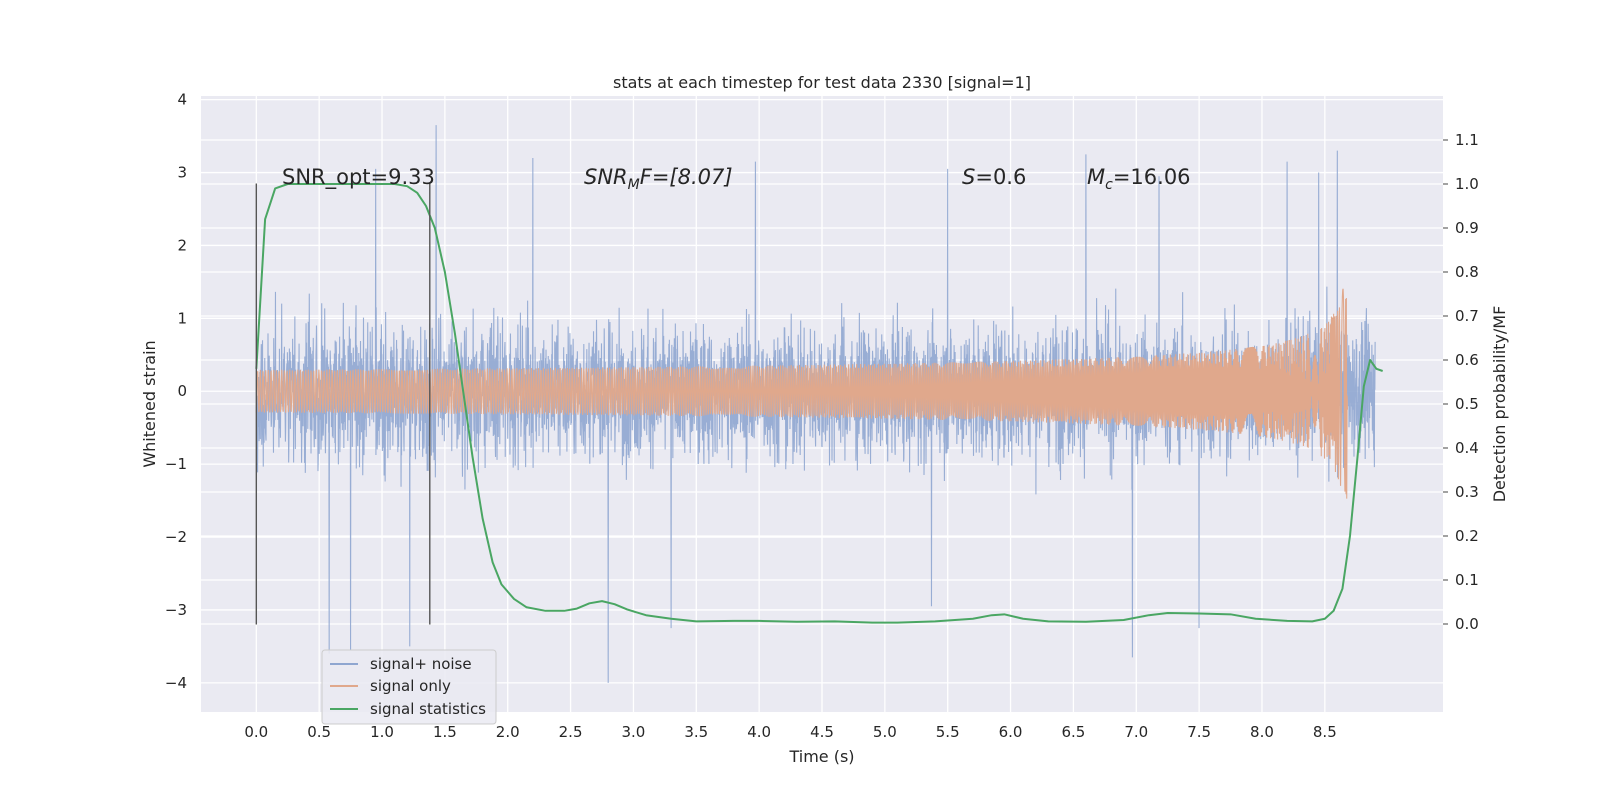 This screenshot has width=1600, height=804. What do you see at coordinates (759, 732) in the screenshot?
I see `x-tick-label: 4.0` at bounding box center [759, 732].